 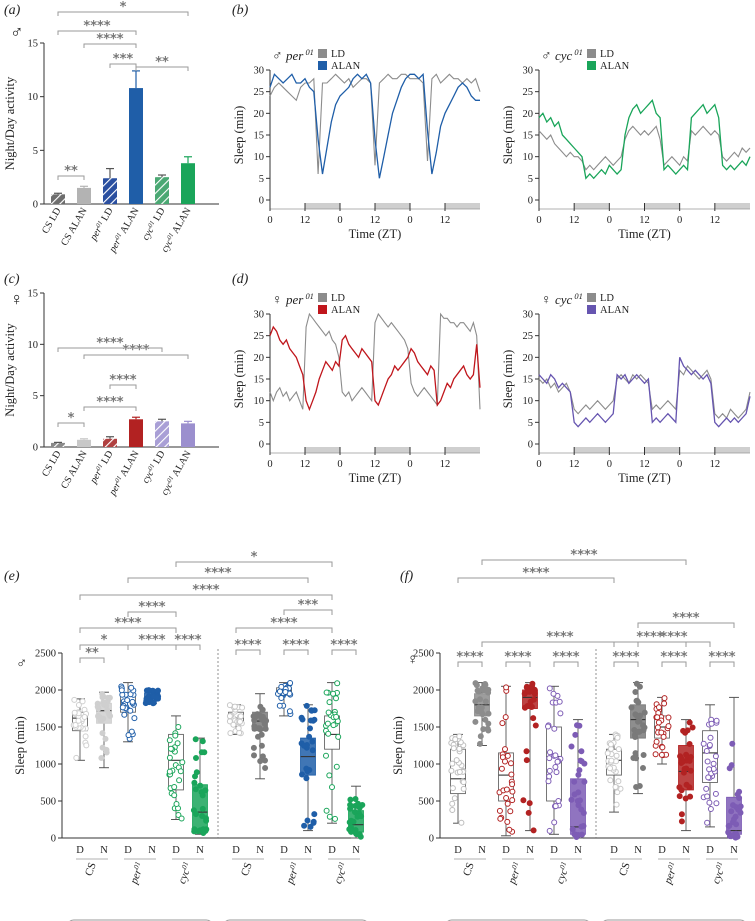 I want to click on significance-label: **, so click(x=92, y=653).